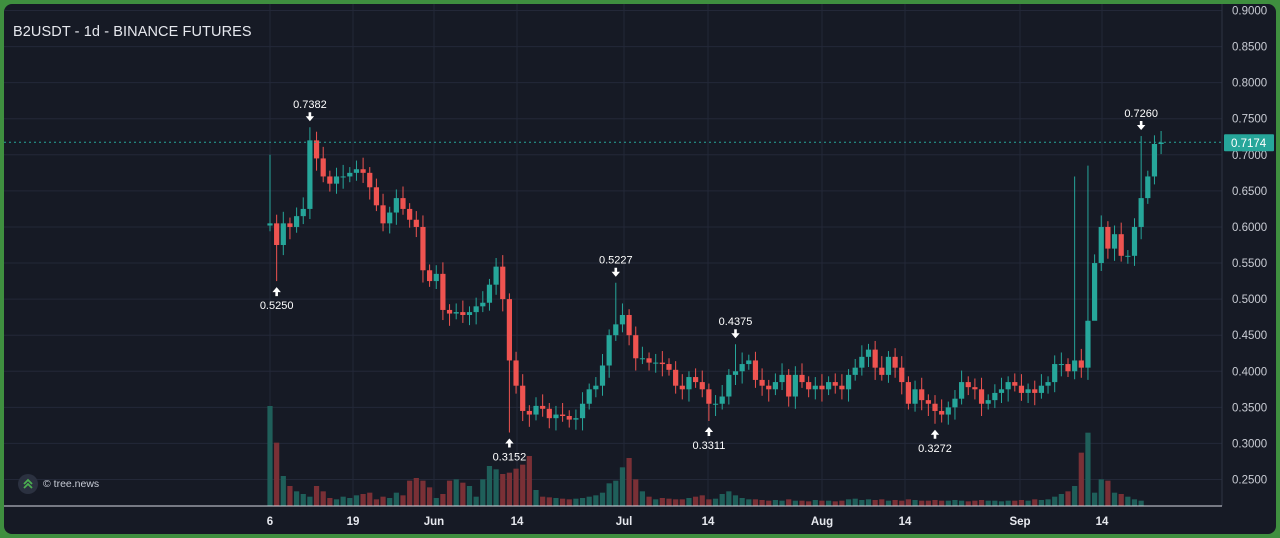  Describe the element at coordinates (1249, 481) in the screenshot. I see `y-tick-label: 0.2500` at that location.